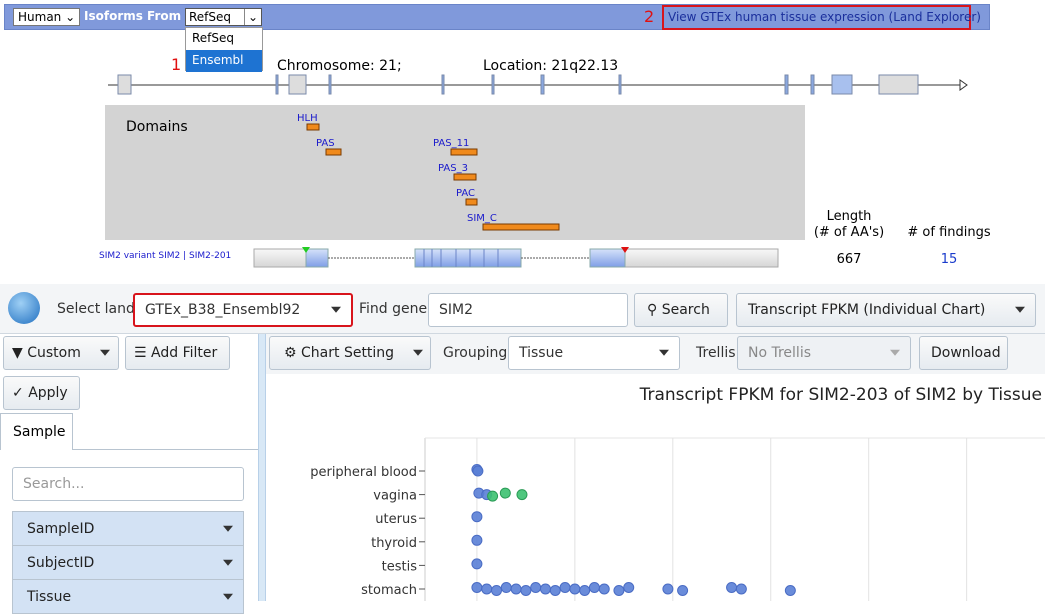  Describe the element at coordinates (223, 310) in the screenshot. I see `land: GTEx_B38_Ensembl92` at that location.